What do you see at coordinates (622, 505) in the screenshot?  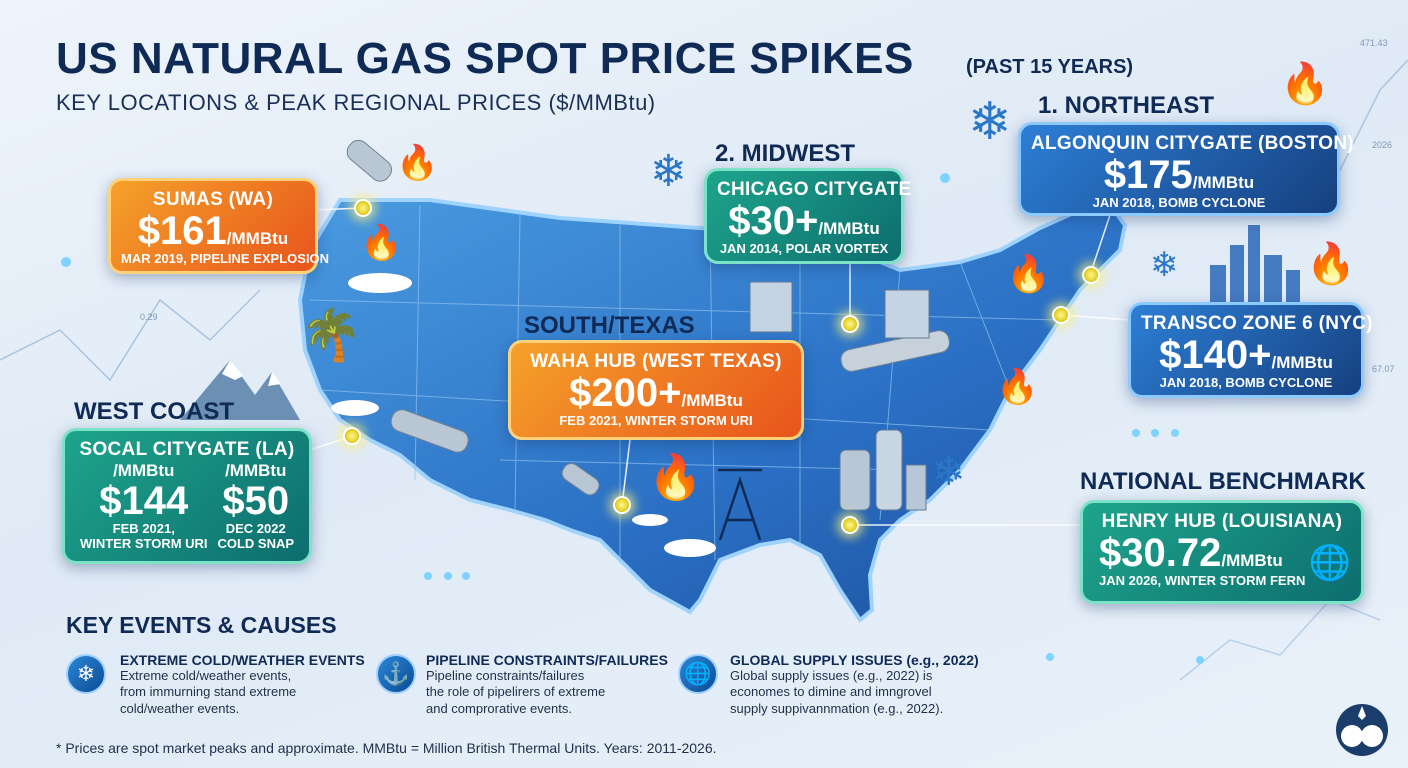 I see `marker-waha` at bounding box center [622, 505].